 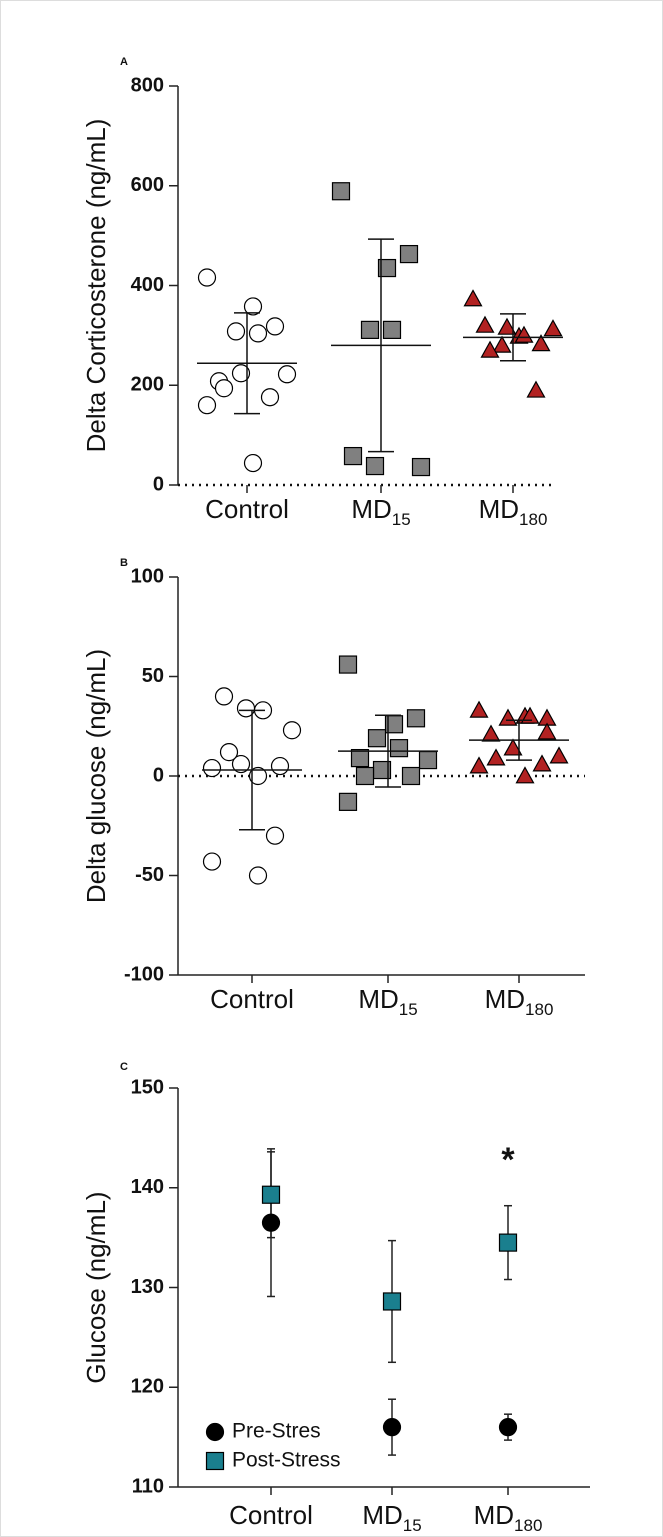 I want to click on y-tick-label: 50, so click(x=153, y=676).